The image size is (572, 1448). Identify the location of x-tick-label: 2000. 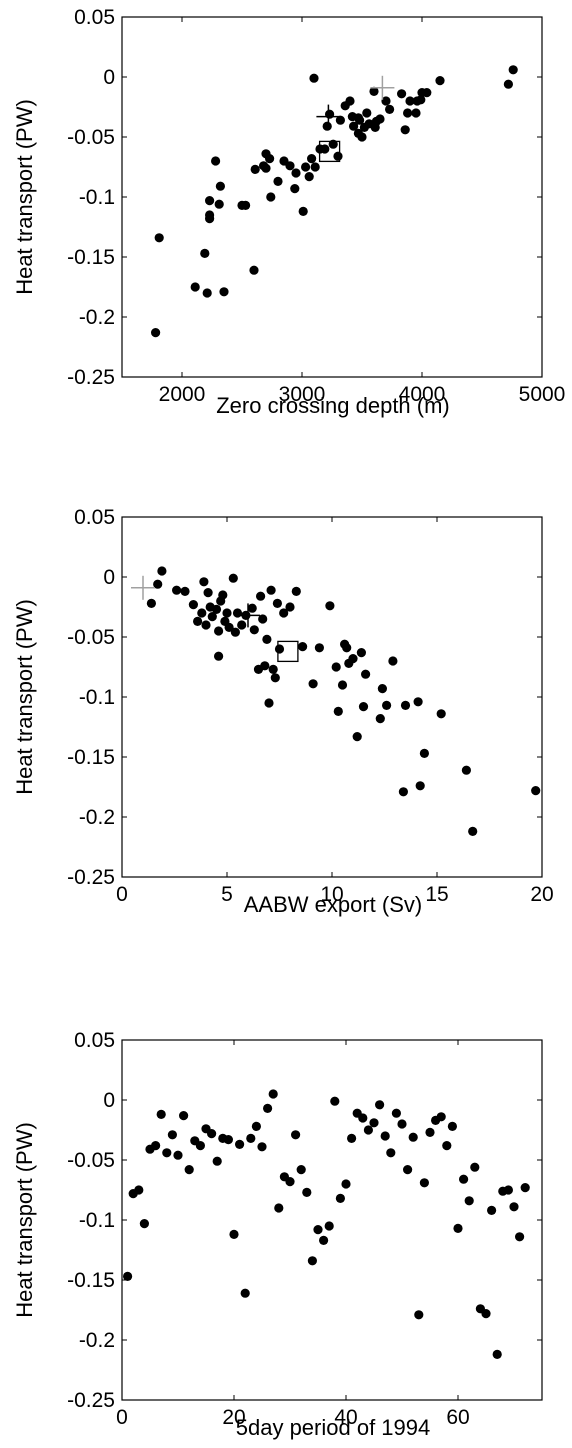
(182, 394).